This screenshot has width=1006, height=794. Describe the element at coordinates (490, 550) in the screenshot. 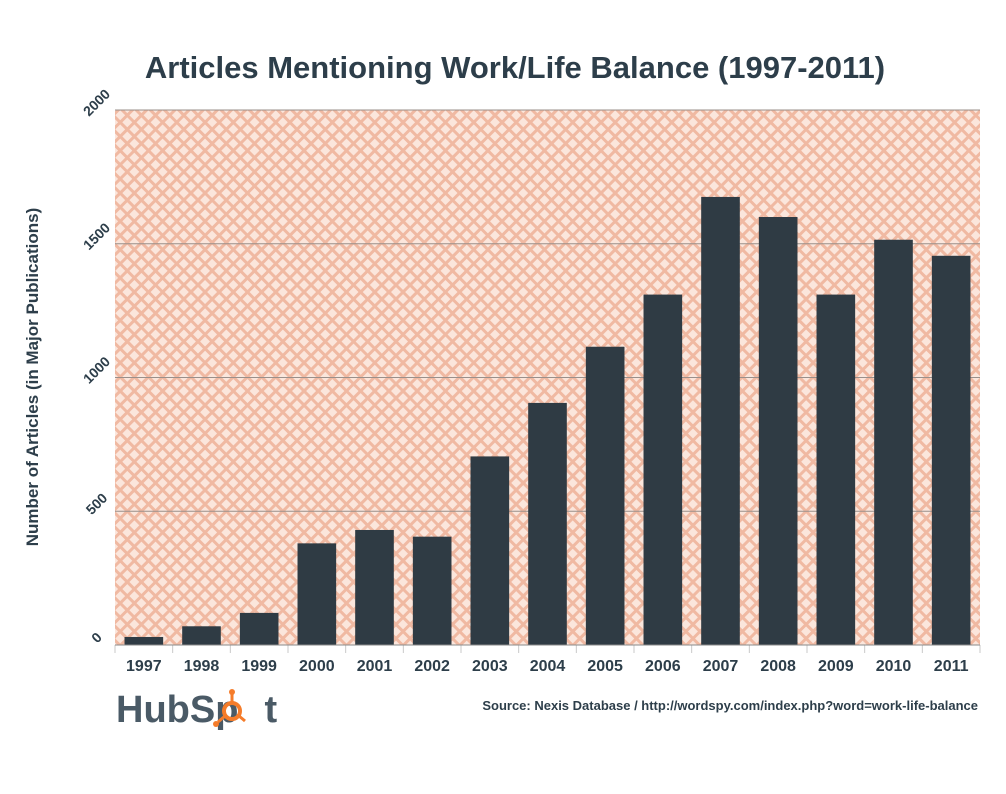

I see `bar-2003` at that location.